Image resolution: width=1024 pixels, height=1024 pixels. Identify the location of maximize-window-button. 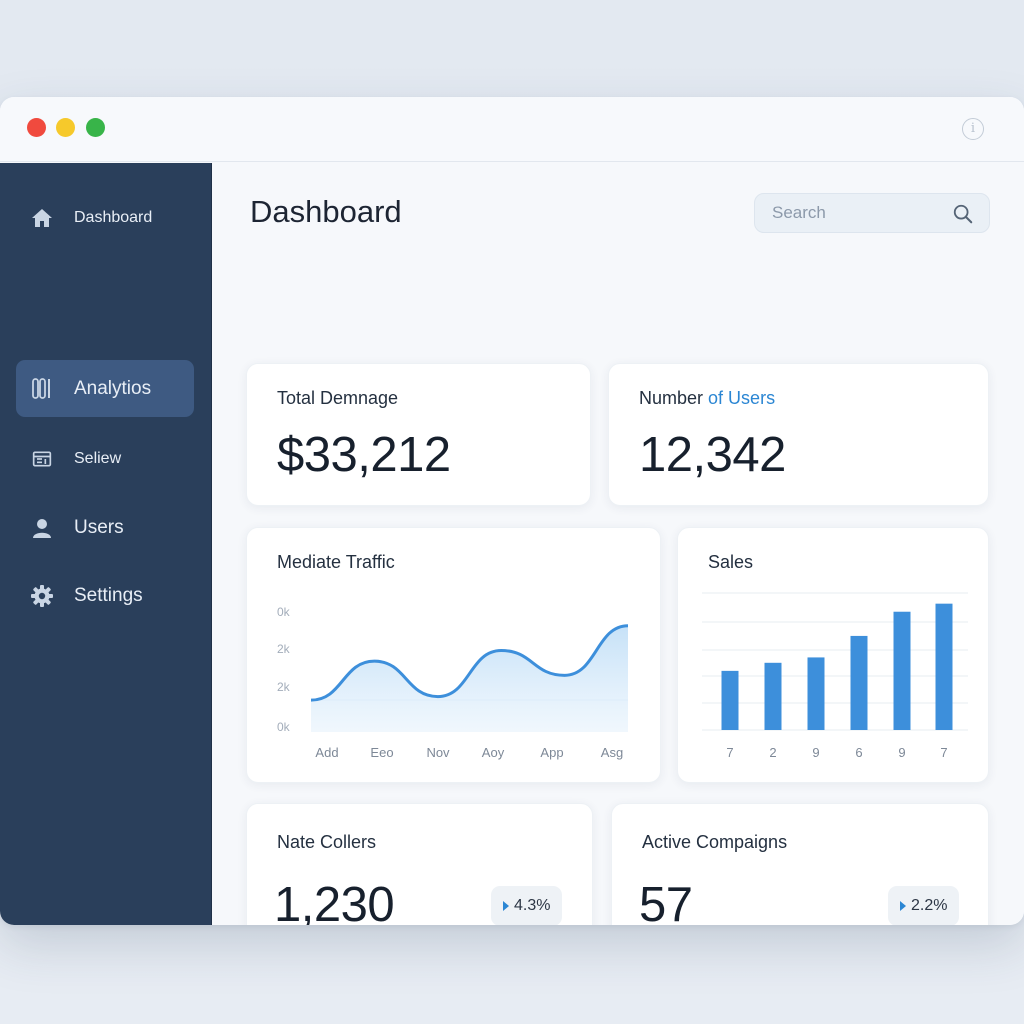
(95, 127).